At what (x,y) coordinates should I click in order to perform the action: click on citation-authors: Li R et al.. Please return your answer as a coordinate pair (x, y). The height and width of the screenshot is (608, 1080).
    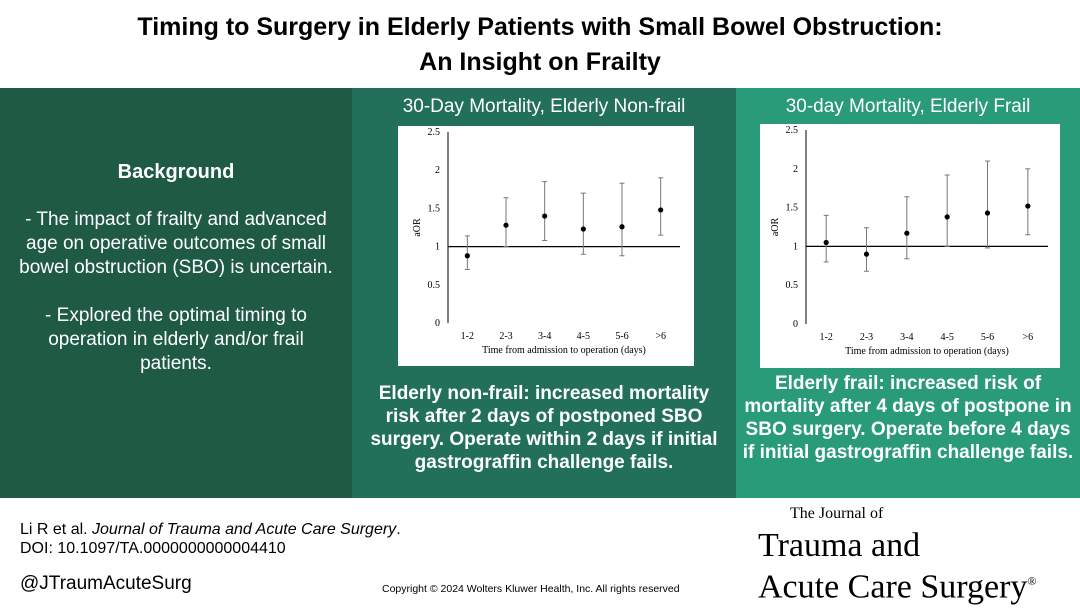
    Looking at the image, I should click on (56, 529).